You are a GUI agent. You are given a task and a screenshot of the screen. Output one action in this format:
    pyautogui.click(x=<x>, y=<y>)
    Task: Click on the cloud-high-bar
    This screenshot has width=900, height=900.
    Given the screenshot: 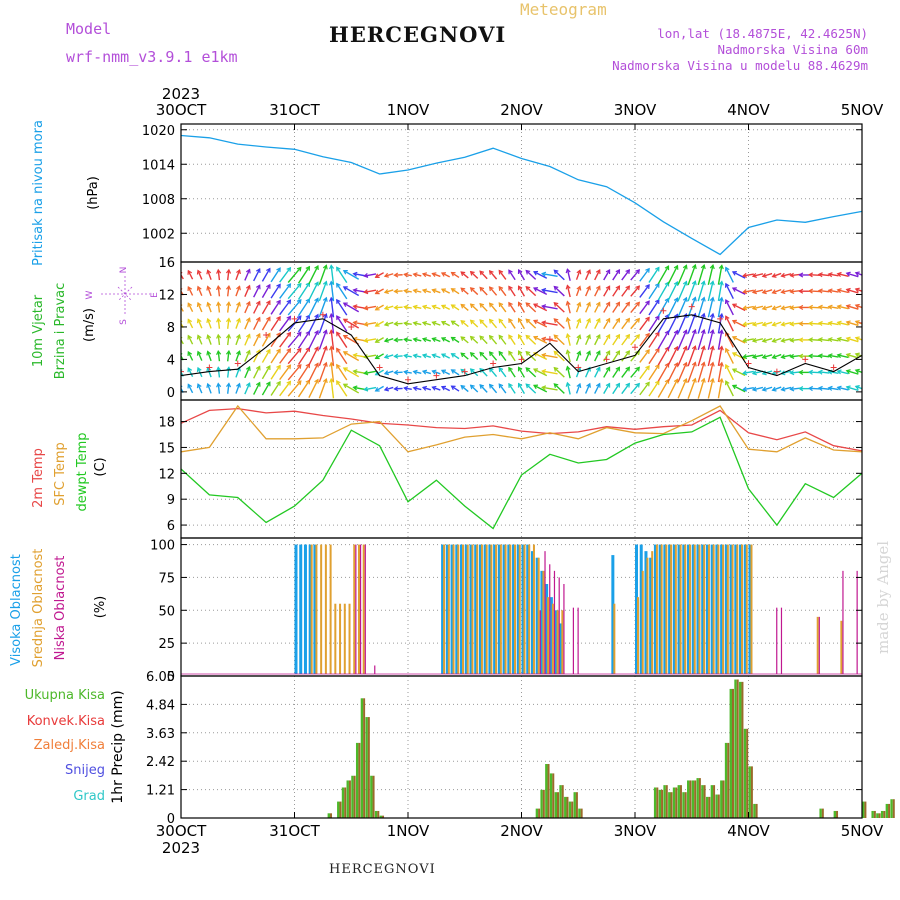 What is the action you would take?
    pyautogui.click(x=523, y=609)
    